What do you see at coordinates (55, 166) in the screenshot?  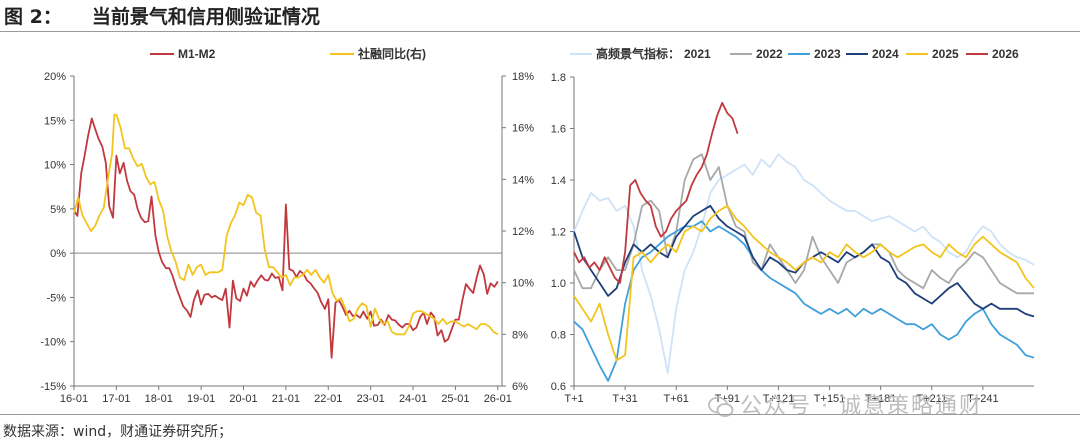 I see `left-y-tick-label: 10%` at bounding box center [55, 166].